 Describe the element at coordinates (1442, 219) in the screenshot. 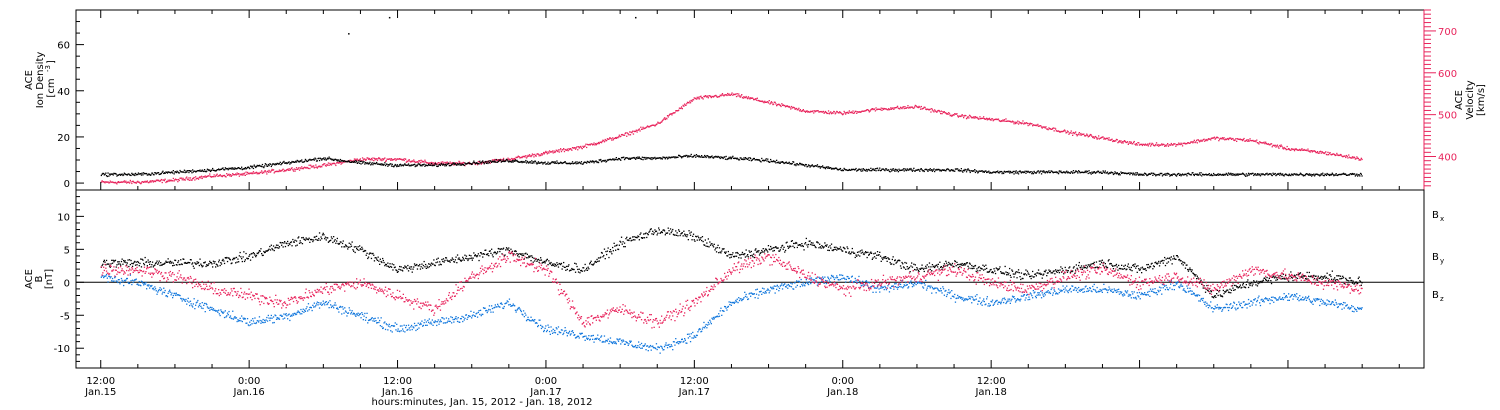

I see `legend-subscript: x` at that location.